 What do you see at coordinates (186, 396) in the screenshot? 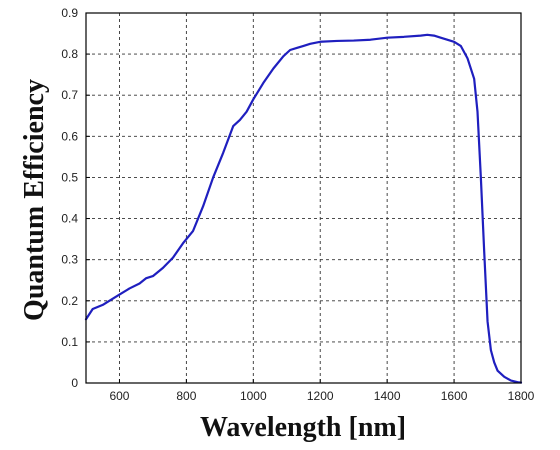
I see `x-tick-label: 800` at bounding box center [186, 396].